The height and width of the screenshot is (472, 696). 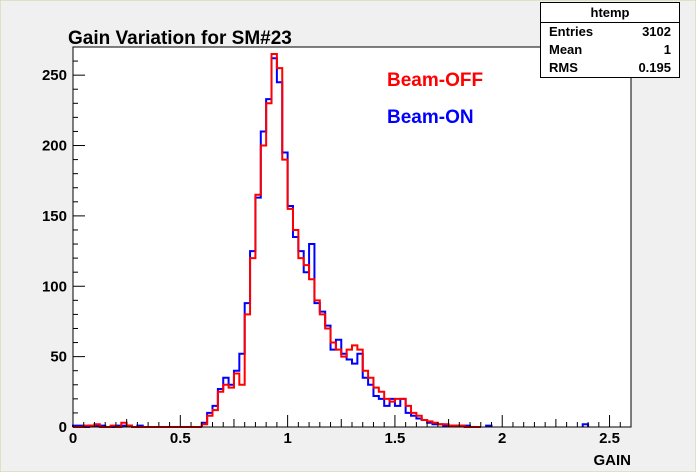 What do you see at coordinates (566, 49) in the screenshot?
I see `mean-label: Mean` at bounding box center [566, 49].